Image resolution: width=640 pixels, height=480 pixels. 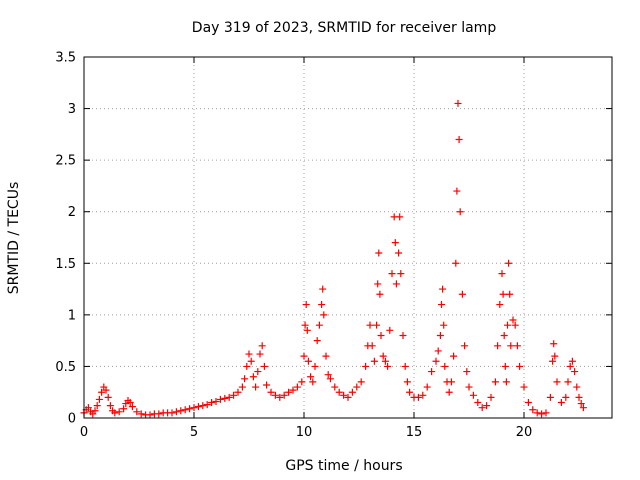 What do you see at coordinates (72, 419) in the screenshot?
I see `y-tick-label: 0` at bounding box center [72, 419].